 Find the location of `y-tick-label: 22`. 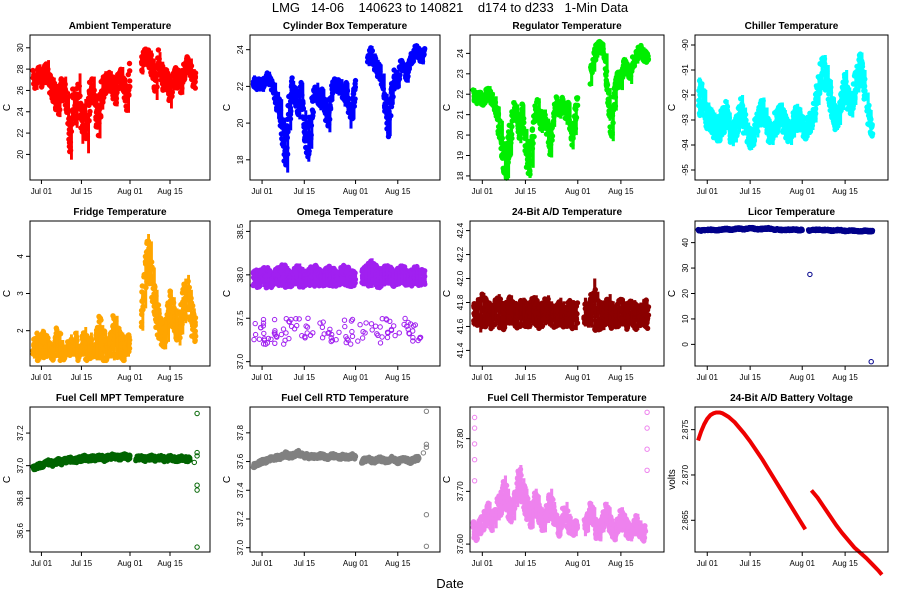

y-tick-label: 22 is located at coordinates (460, 93).